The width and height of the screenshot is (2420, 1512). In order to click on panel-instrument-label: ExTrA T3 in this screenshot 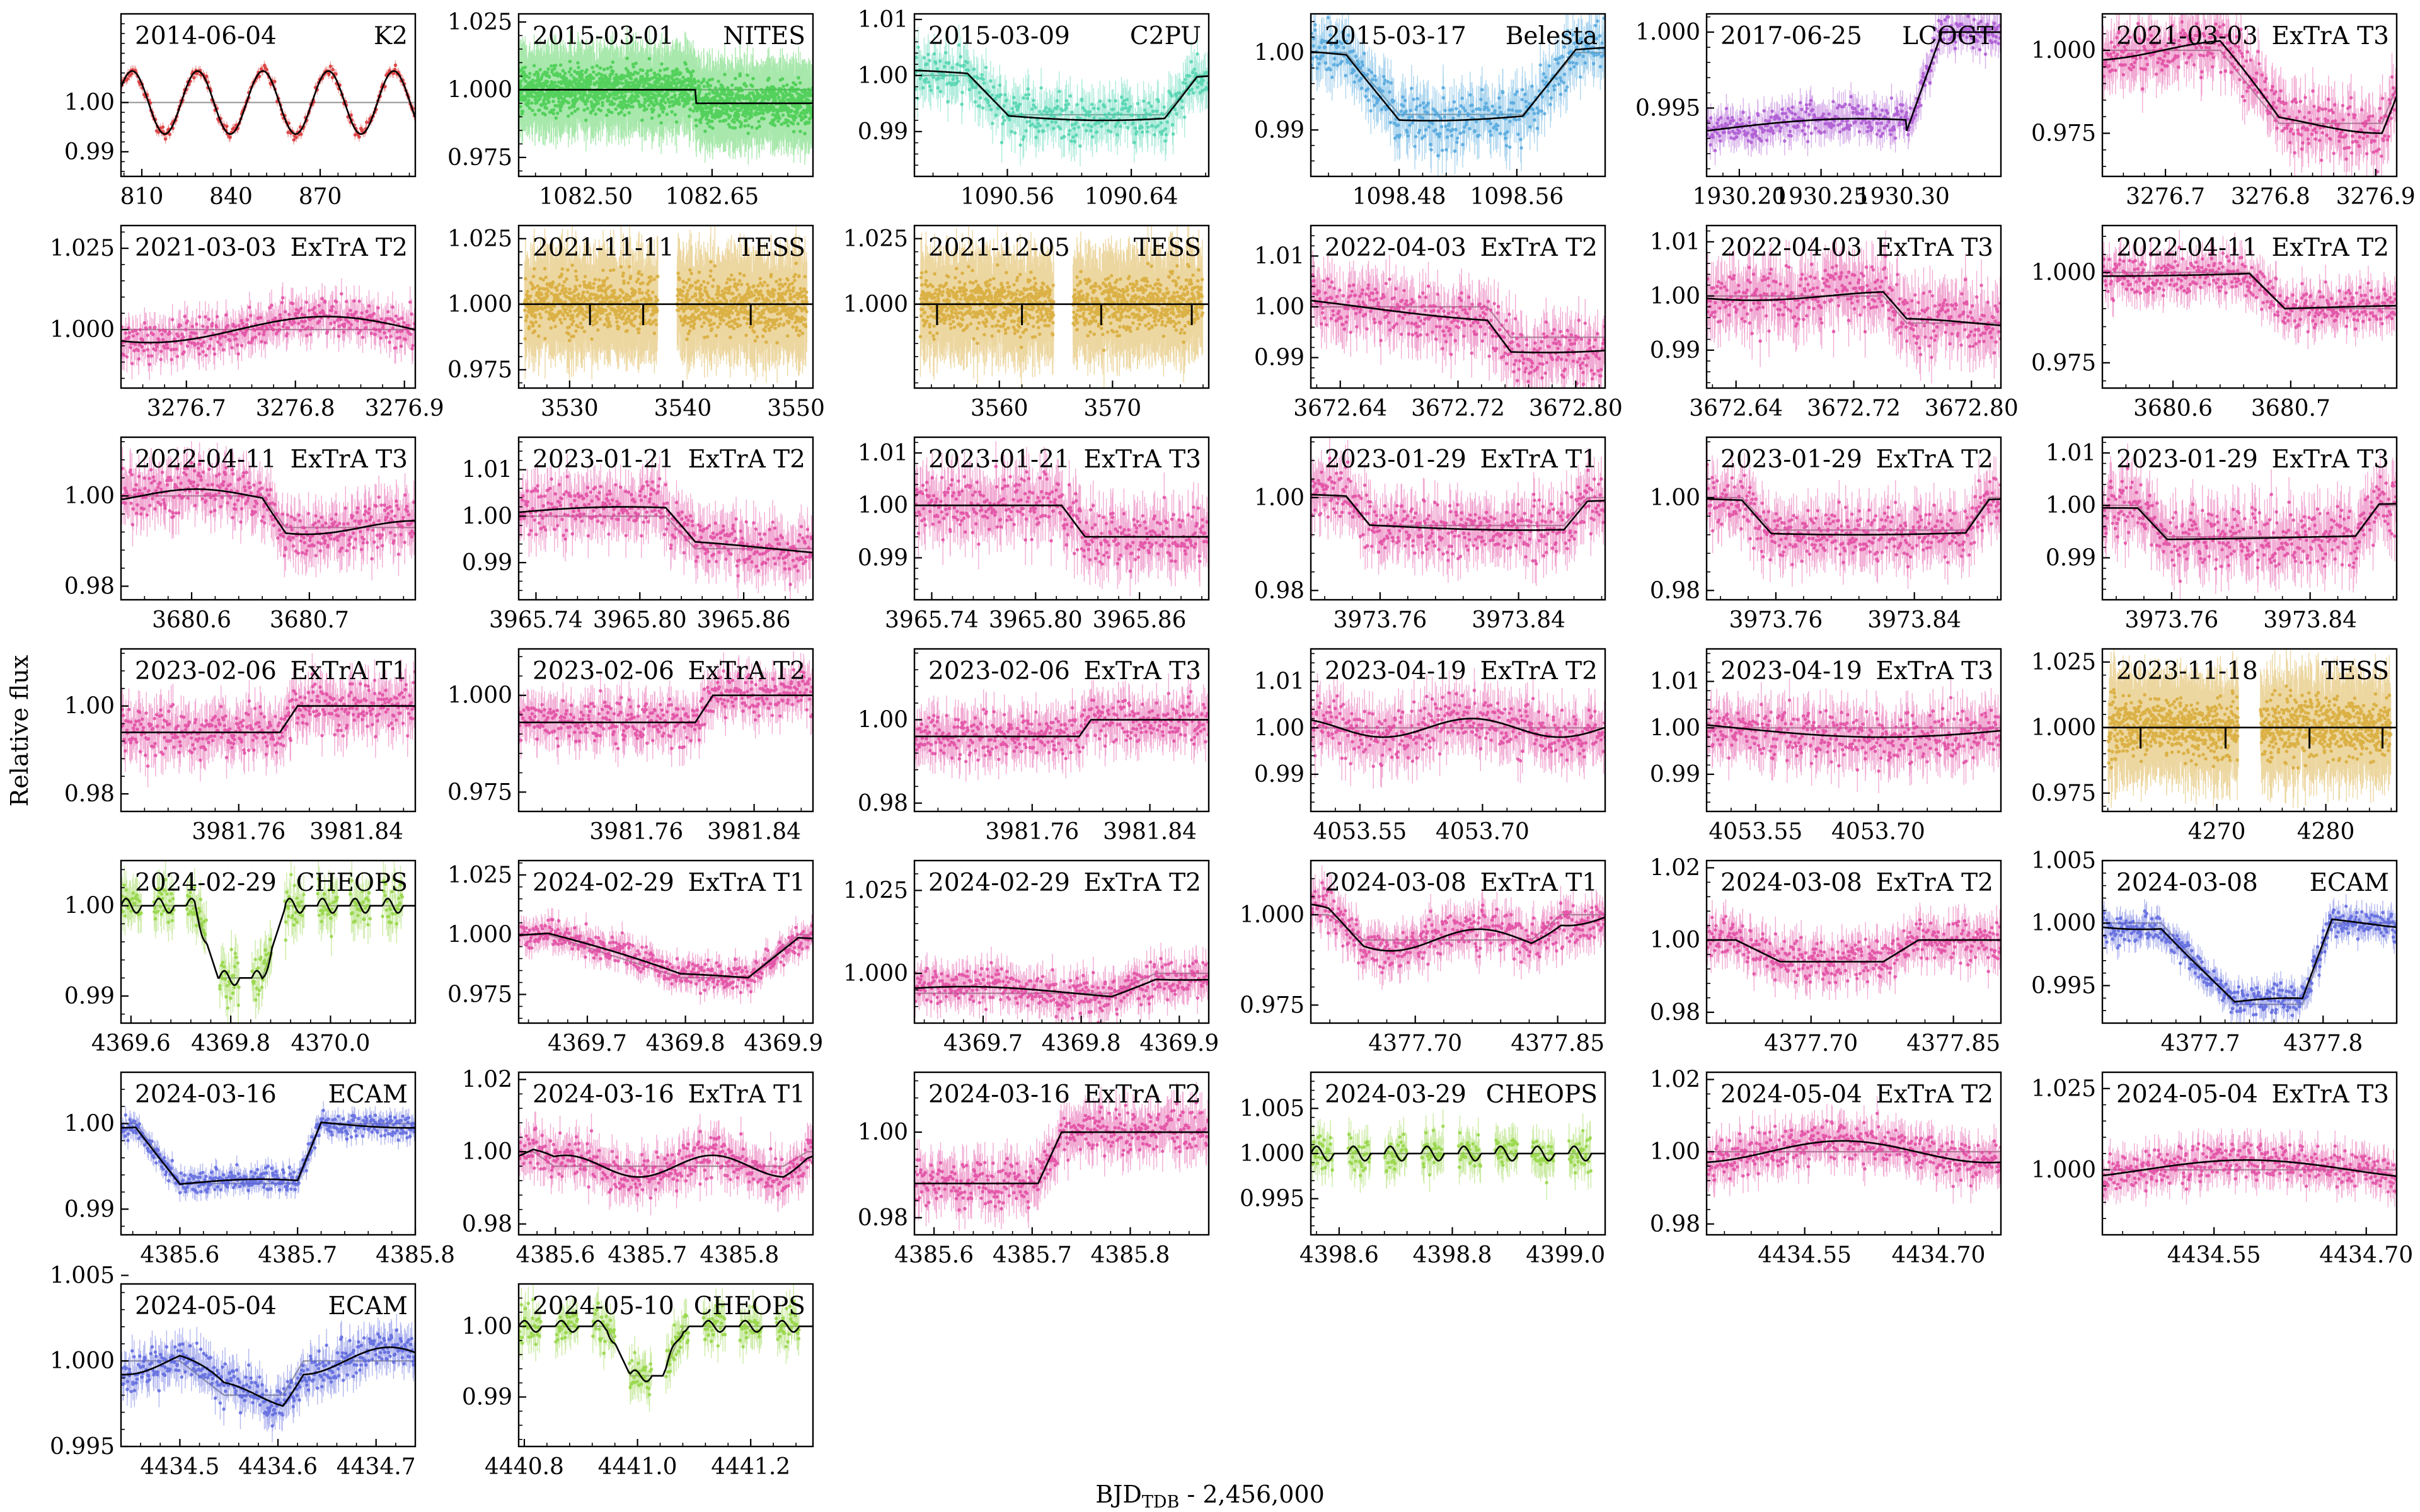, I will do `click(2330, 1094)`.